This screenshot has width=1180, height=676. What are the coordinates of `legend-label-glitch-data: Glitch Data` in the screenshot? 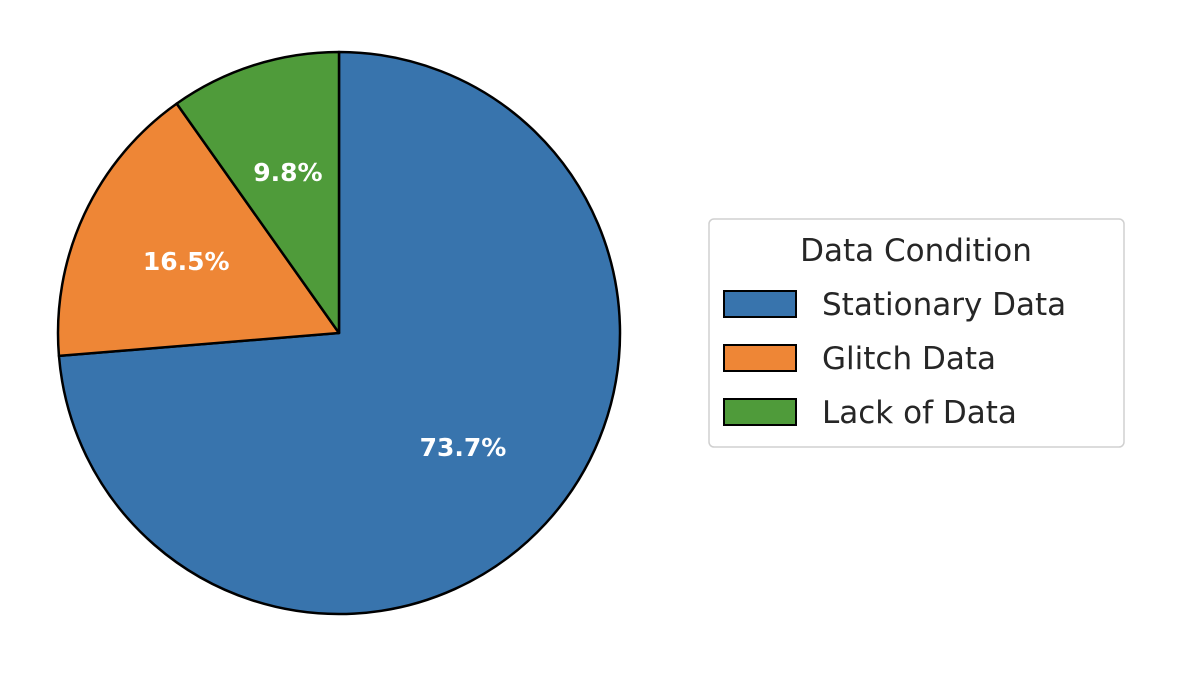 It's located at (909, 359).